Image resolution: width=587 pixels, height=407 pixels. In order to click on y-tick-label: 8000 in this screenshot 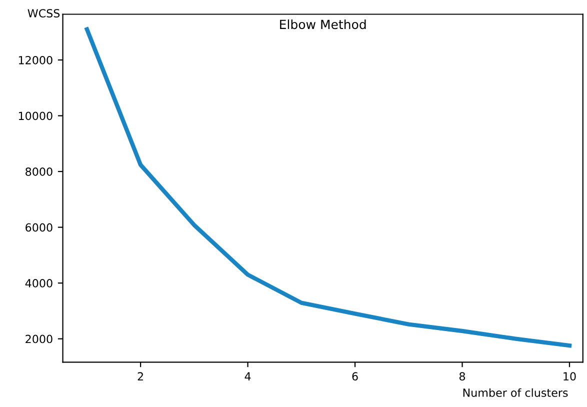, I will do `click(39, 171)`.